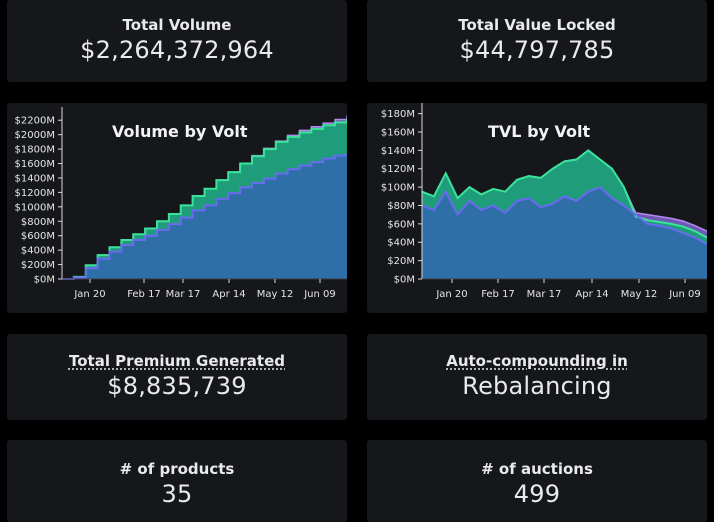 The image size is (714, 522). What do you see at coordinates (35, 150) in the screenshot?
I see `y-tick-label: $1800M` at bounding box center [35, 150].